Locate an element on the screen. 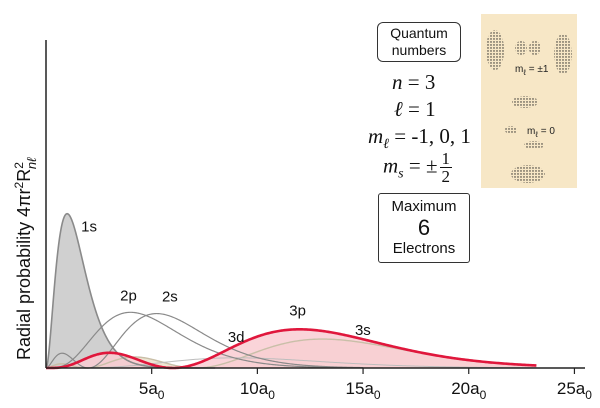  max-electrons-box: Maximum 6 Electrons is located at coordinates (424, 228).